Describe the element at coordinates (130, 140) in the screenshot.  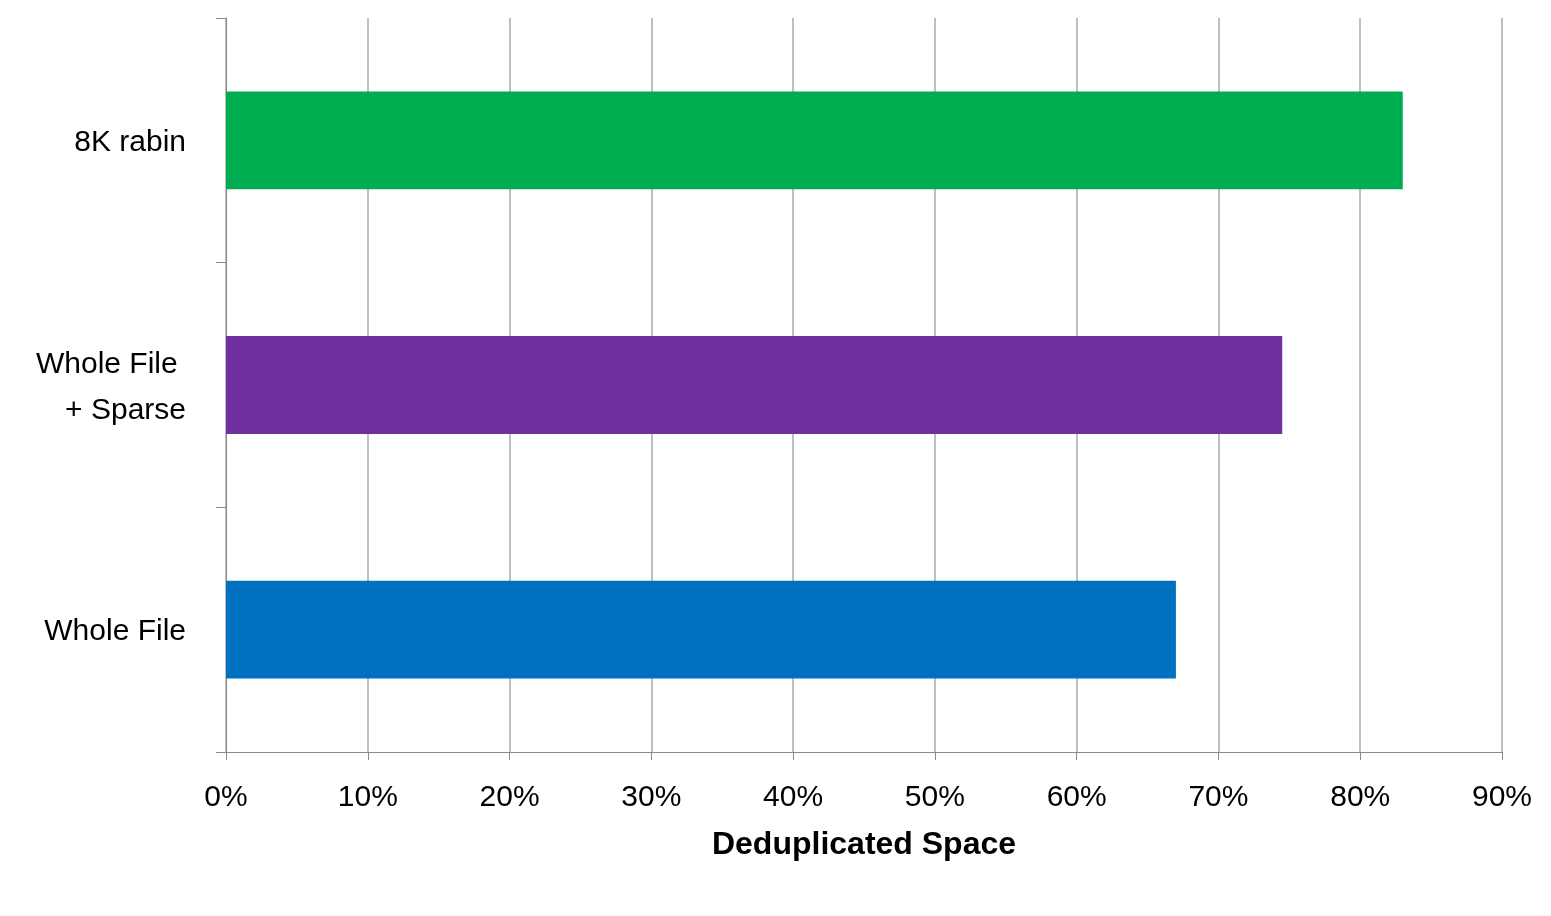
I see `y-tick-label: 8K rabin` at that location.